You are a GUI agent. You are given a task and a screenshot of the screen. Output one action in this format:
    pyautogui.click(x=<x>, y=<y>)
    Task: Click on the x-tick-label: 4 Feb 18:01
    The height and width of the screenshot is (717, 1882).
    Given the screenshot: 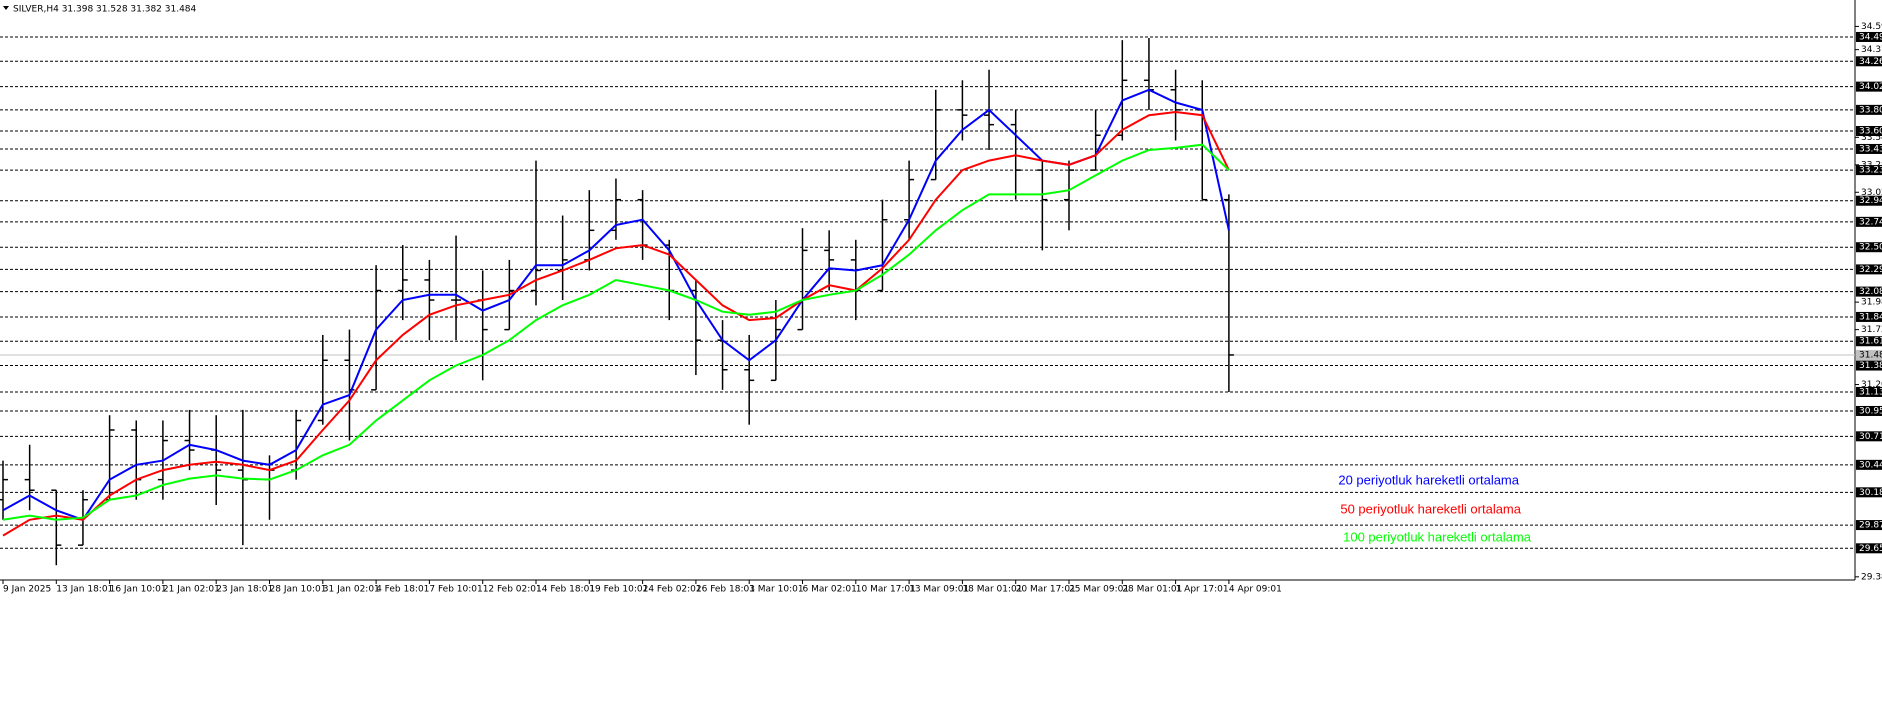 What is the action you would take?
    pyautogui.click(x=402, y=590)
    